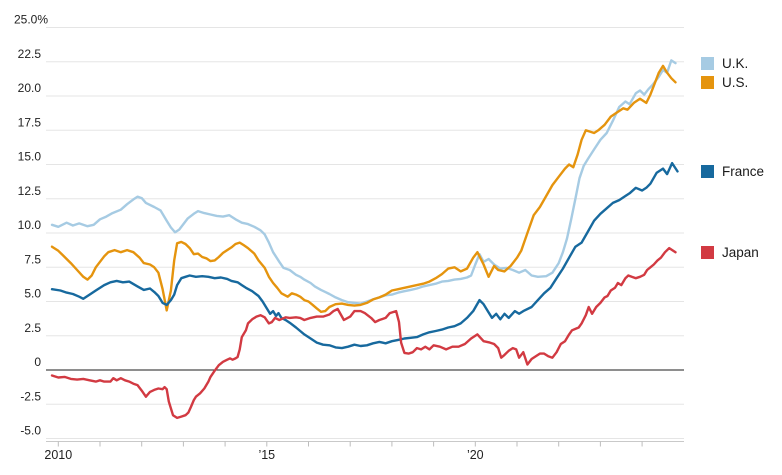  Describe the element at coordinates (30, 88) in the screenshot. I see `y-axis-label: 20.0` at that location.